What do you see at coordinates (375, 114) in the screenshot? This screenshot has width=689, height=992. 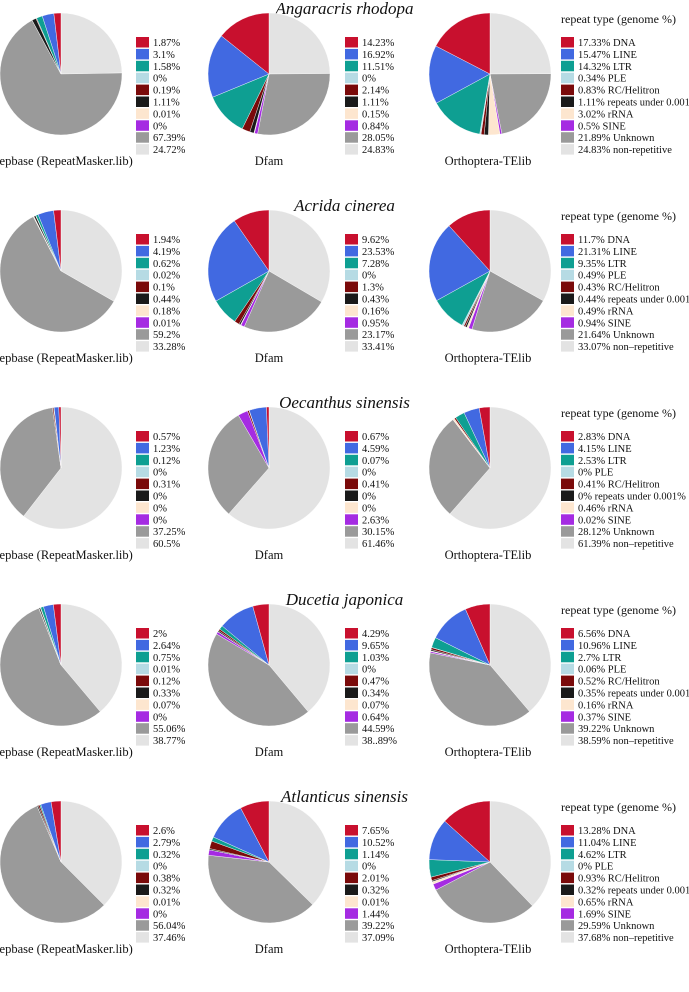 I see `legend-label-rrna: 0.15%` at bounding box center [375, 114].